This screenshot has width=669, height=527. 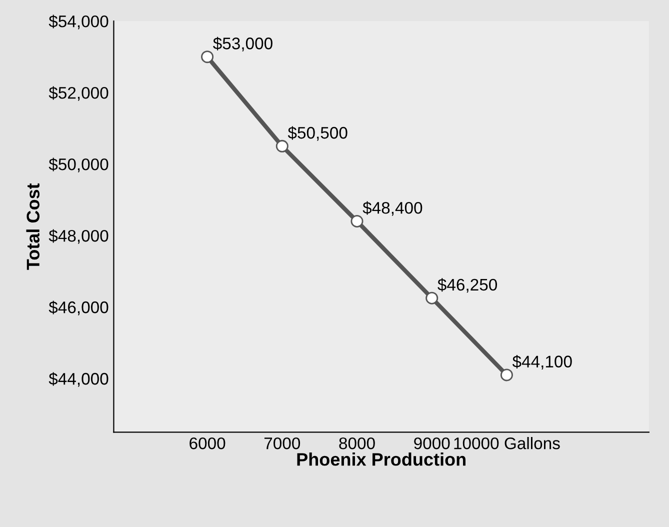 I want to click on y-tick-label: $48,000, so click(x=78, y=236).